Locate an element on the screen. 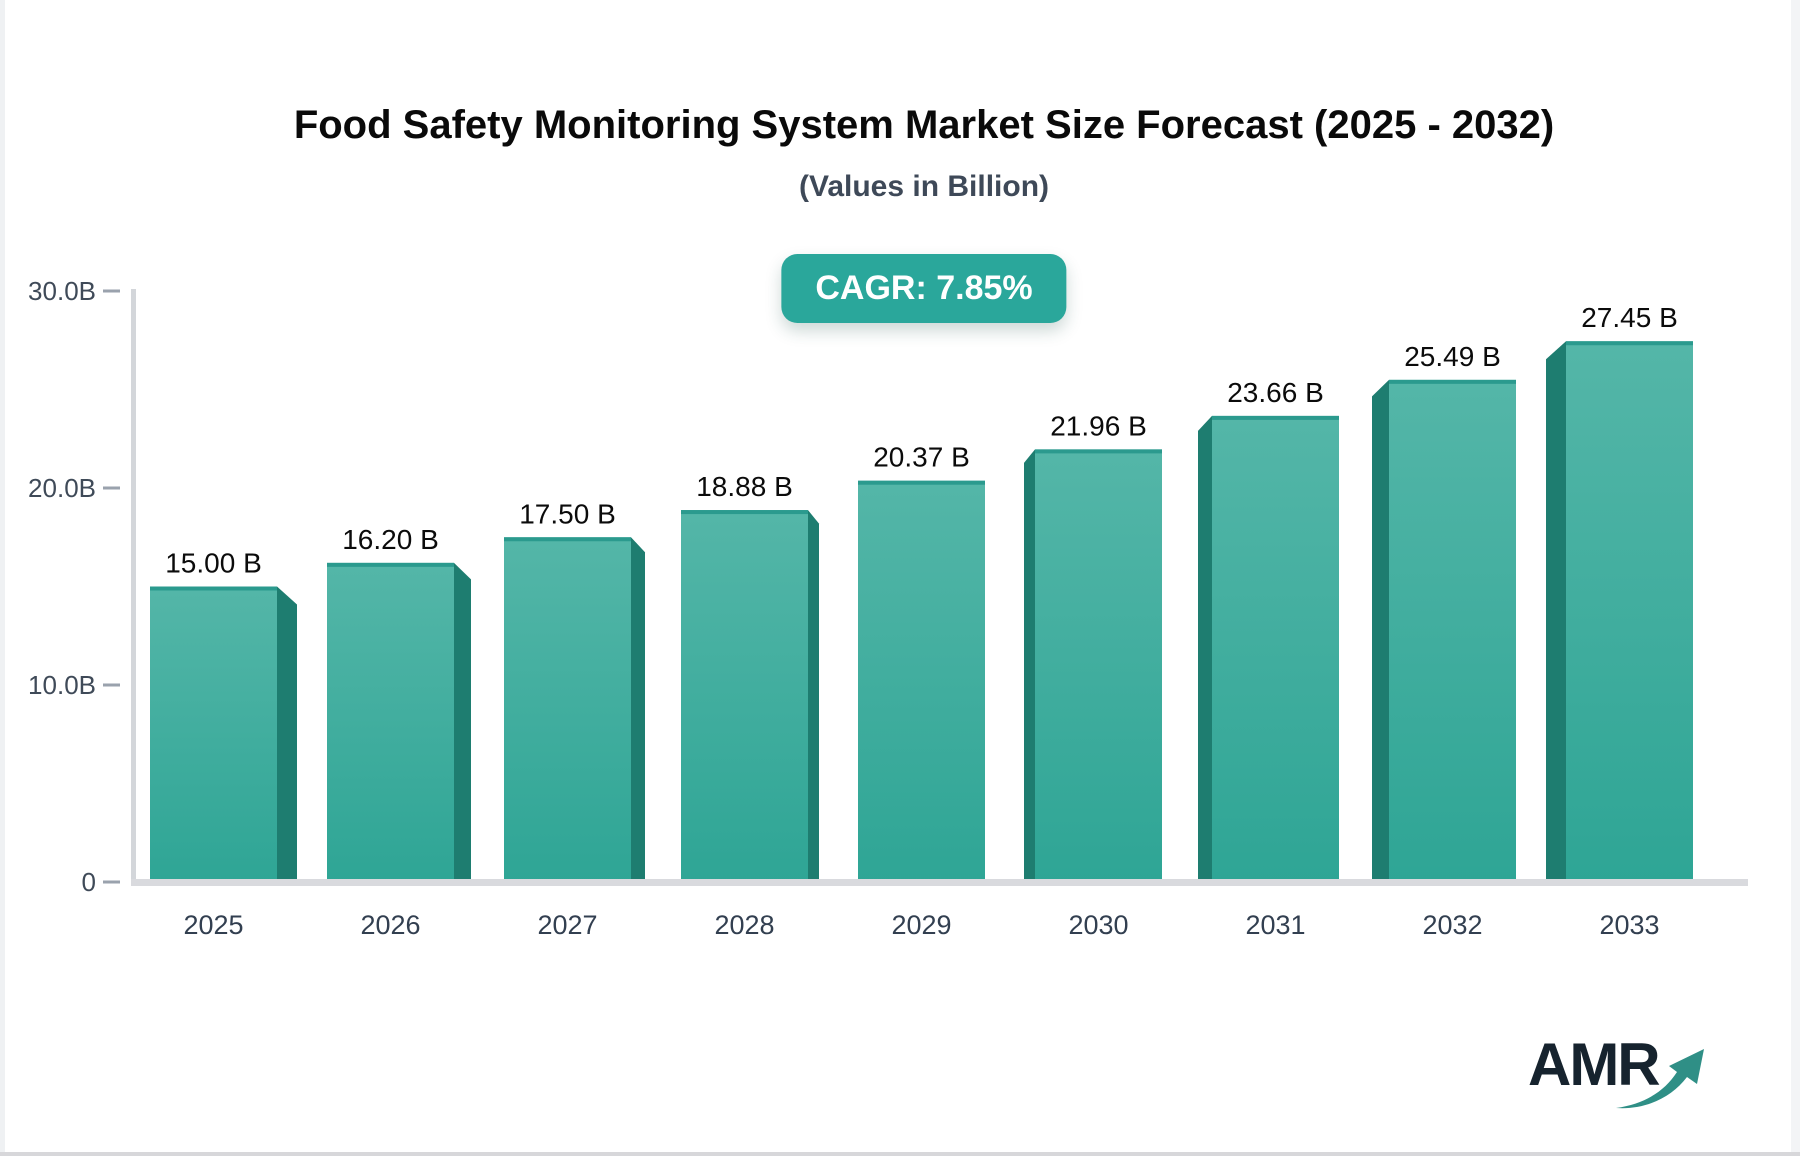  y-axis-label-0: 0 is located at coordinates (89, 882).